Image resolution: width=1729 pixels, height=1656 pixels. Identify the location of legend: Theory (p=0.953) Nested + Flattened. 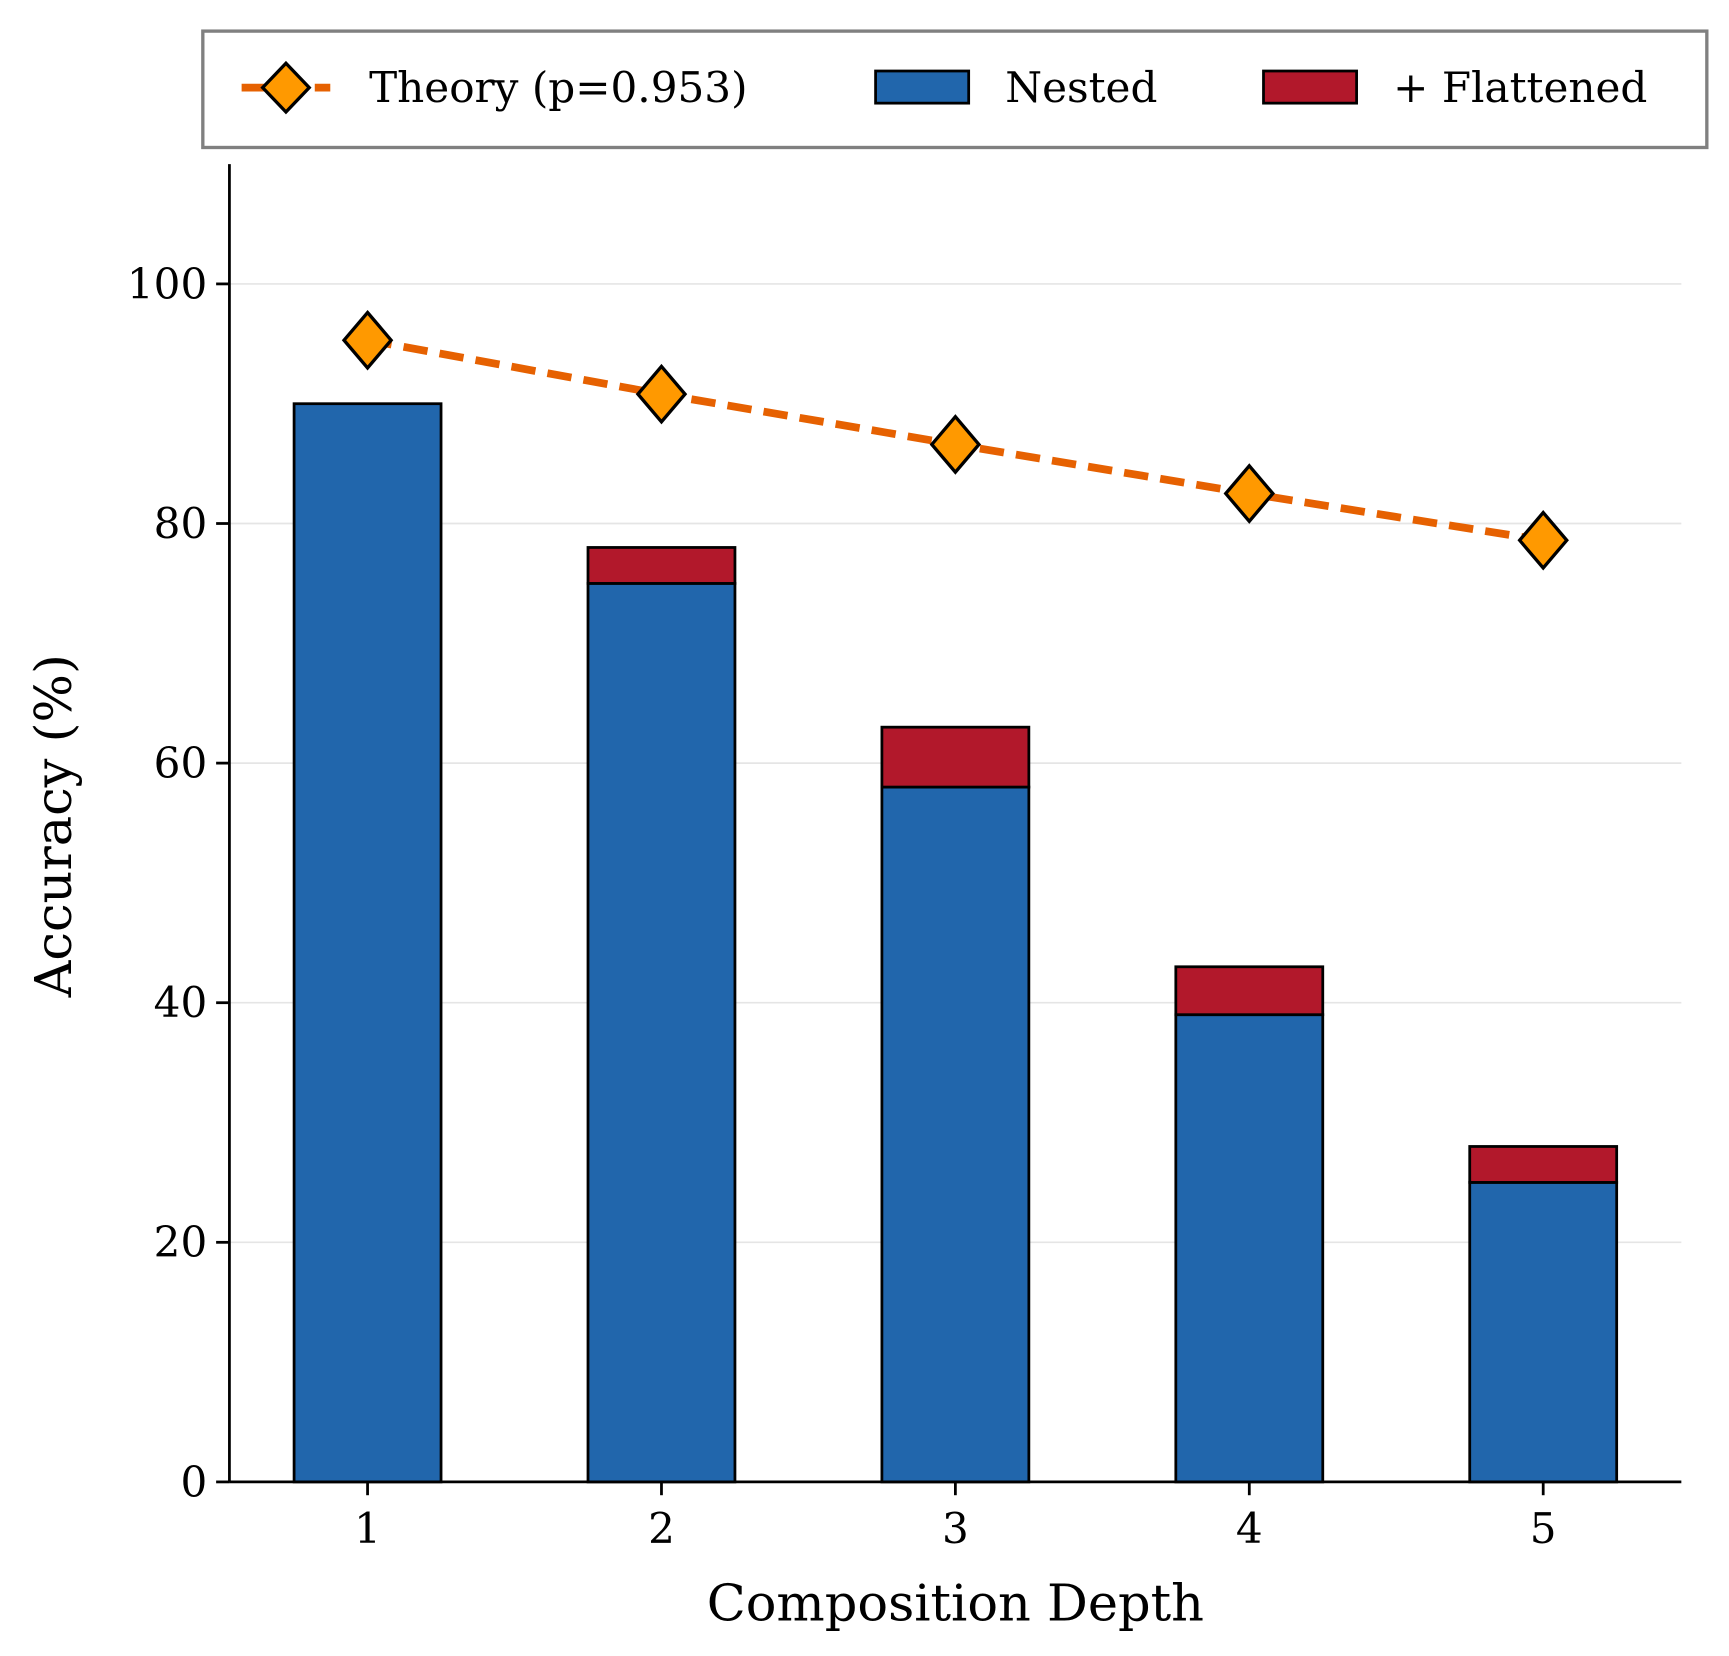
(955, 89).